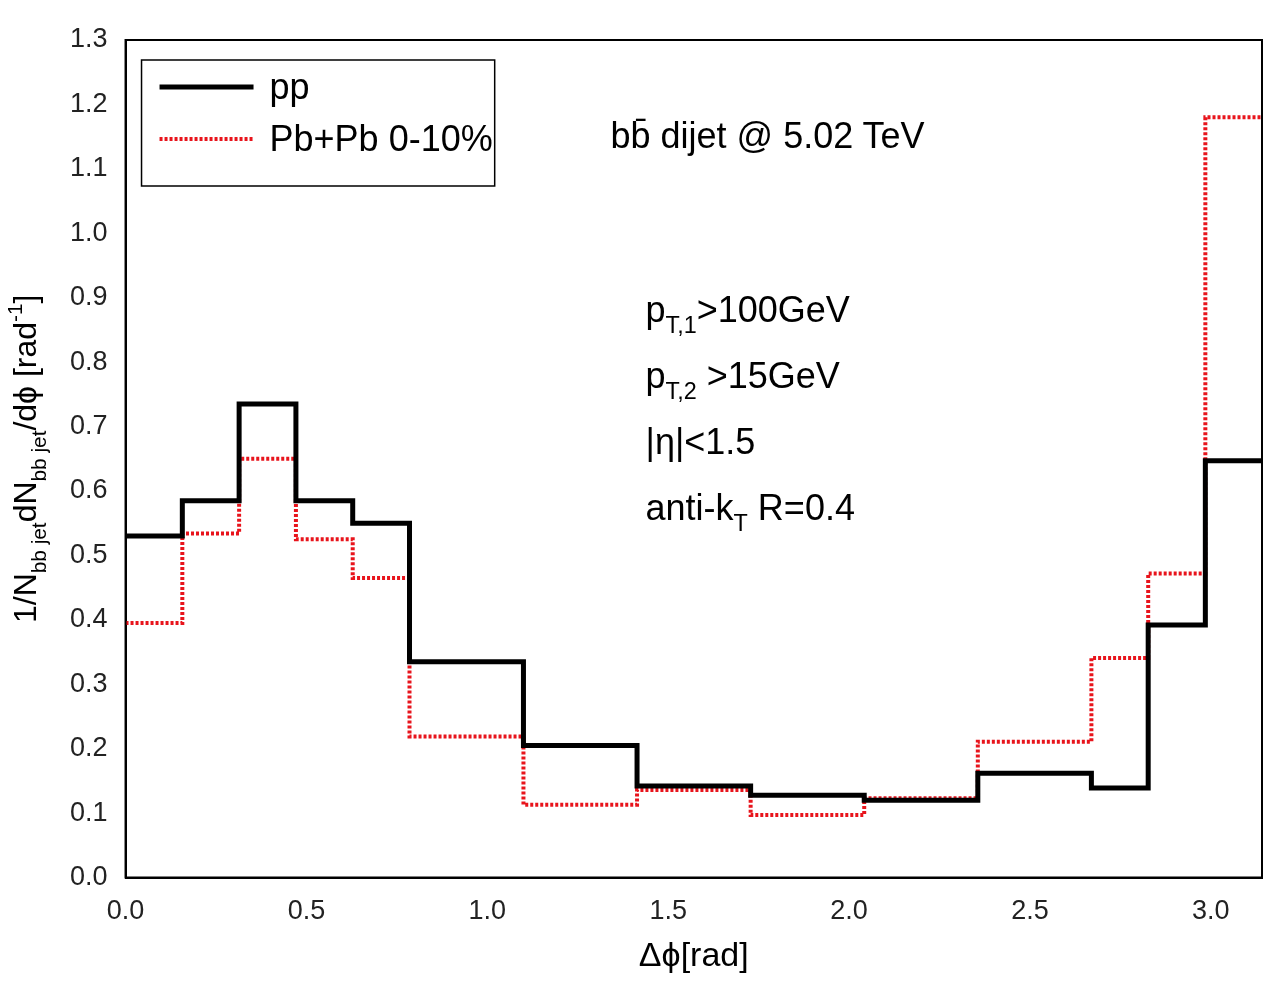 This screenshot has height=996, width=1276. What do you see at coordinates (693, 953) in the screenshot?
I see `x-axis-title: Δϕ[rad]` at bounding box center [693, 953].